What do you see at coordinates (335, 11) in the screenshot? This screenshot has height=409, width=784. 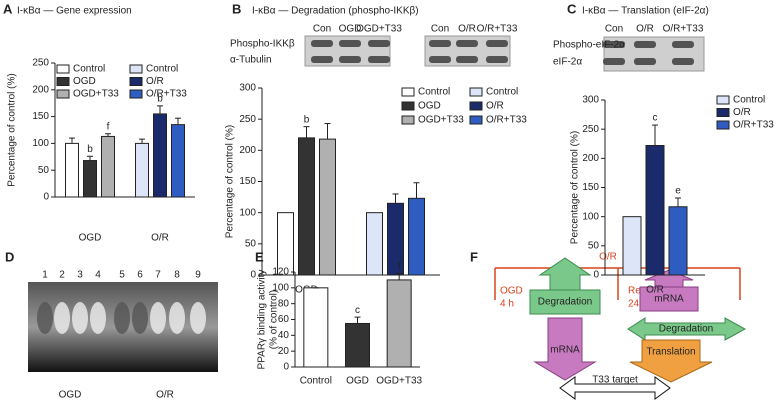 I see `chart-title: I-κBα — Degradation (phospho-IKKβ)` at bounding box center [335, 11].